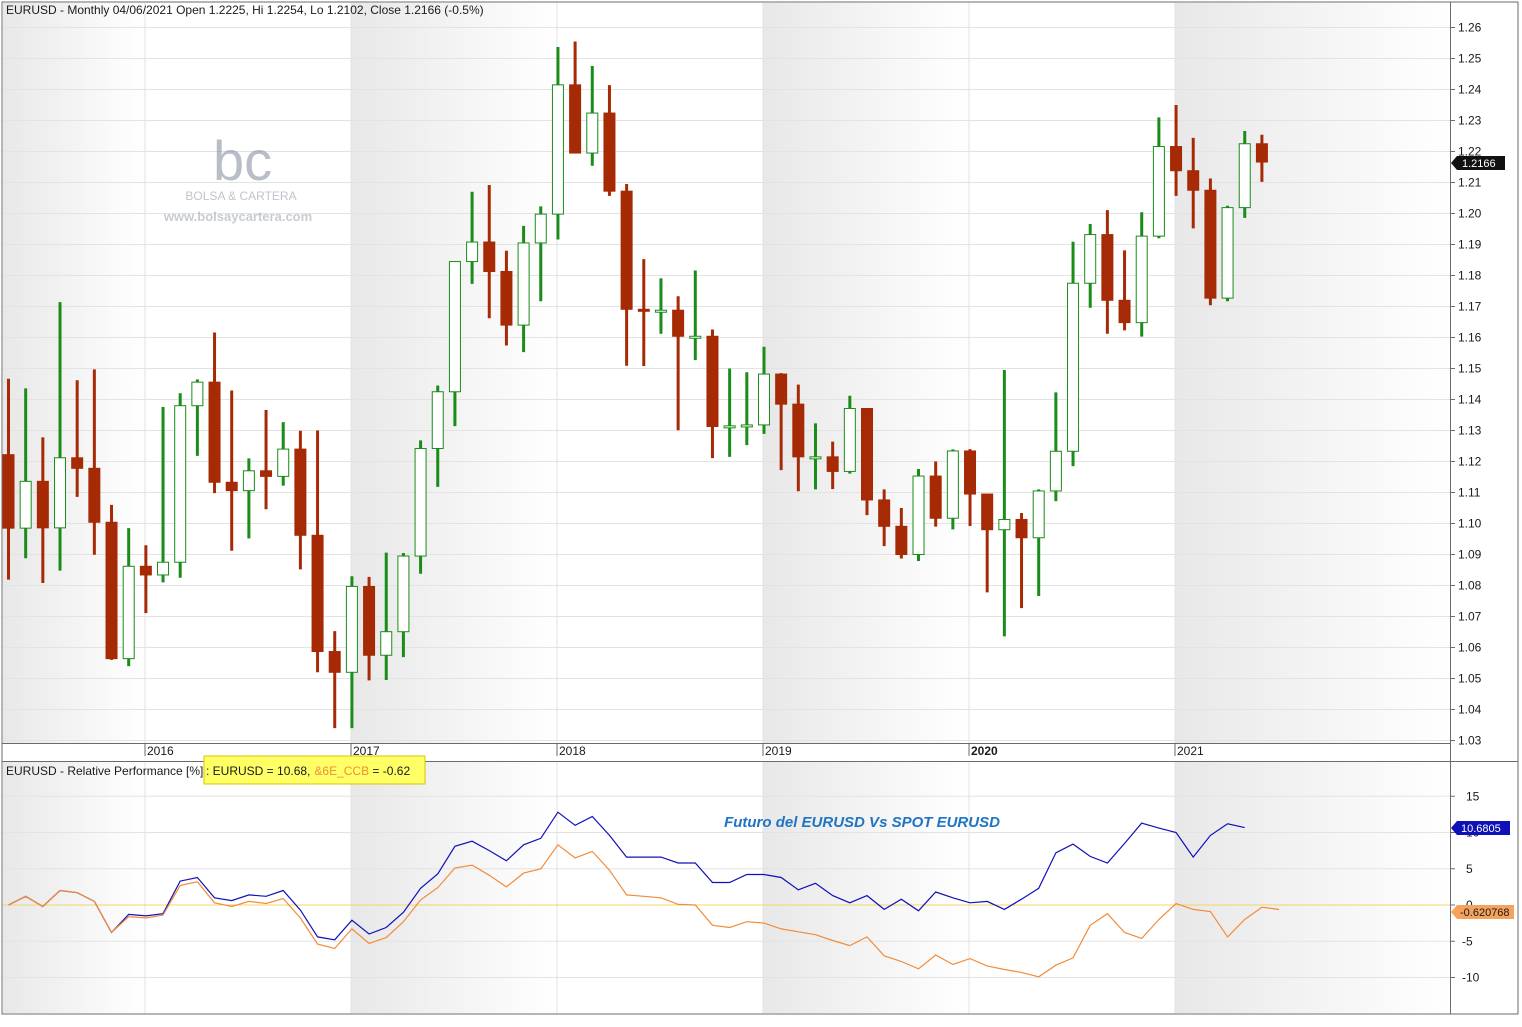 The width and height of the screenshot is (1522, 1027). What do you see at coordinates (1470, 121) in the screenshot?
I see `price-y-tick-label: 1.23` at bounding box center [1470, 121].